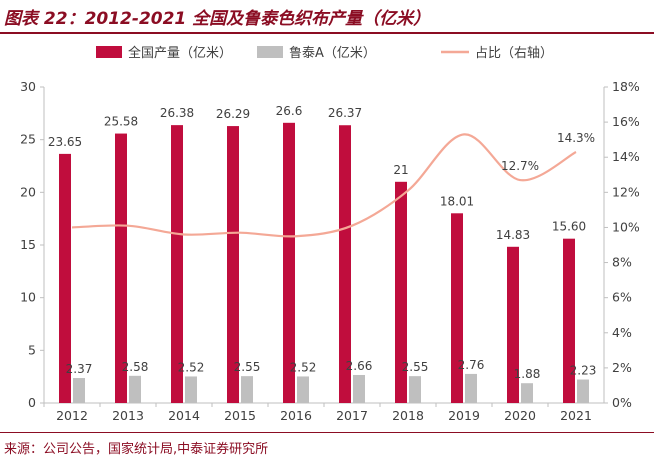 This screenshot has height=460, width=654. I want to click on x-tick-label: 2021, so click(576, 415).